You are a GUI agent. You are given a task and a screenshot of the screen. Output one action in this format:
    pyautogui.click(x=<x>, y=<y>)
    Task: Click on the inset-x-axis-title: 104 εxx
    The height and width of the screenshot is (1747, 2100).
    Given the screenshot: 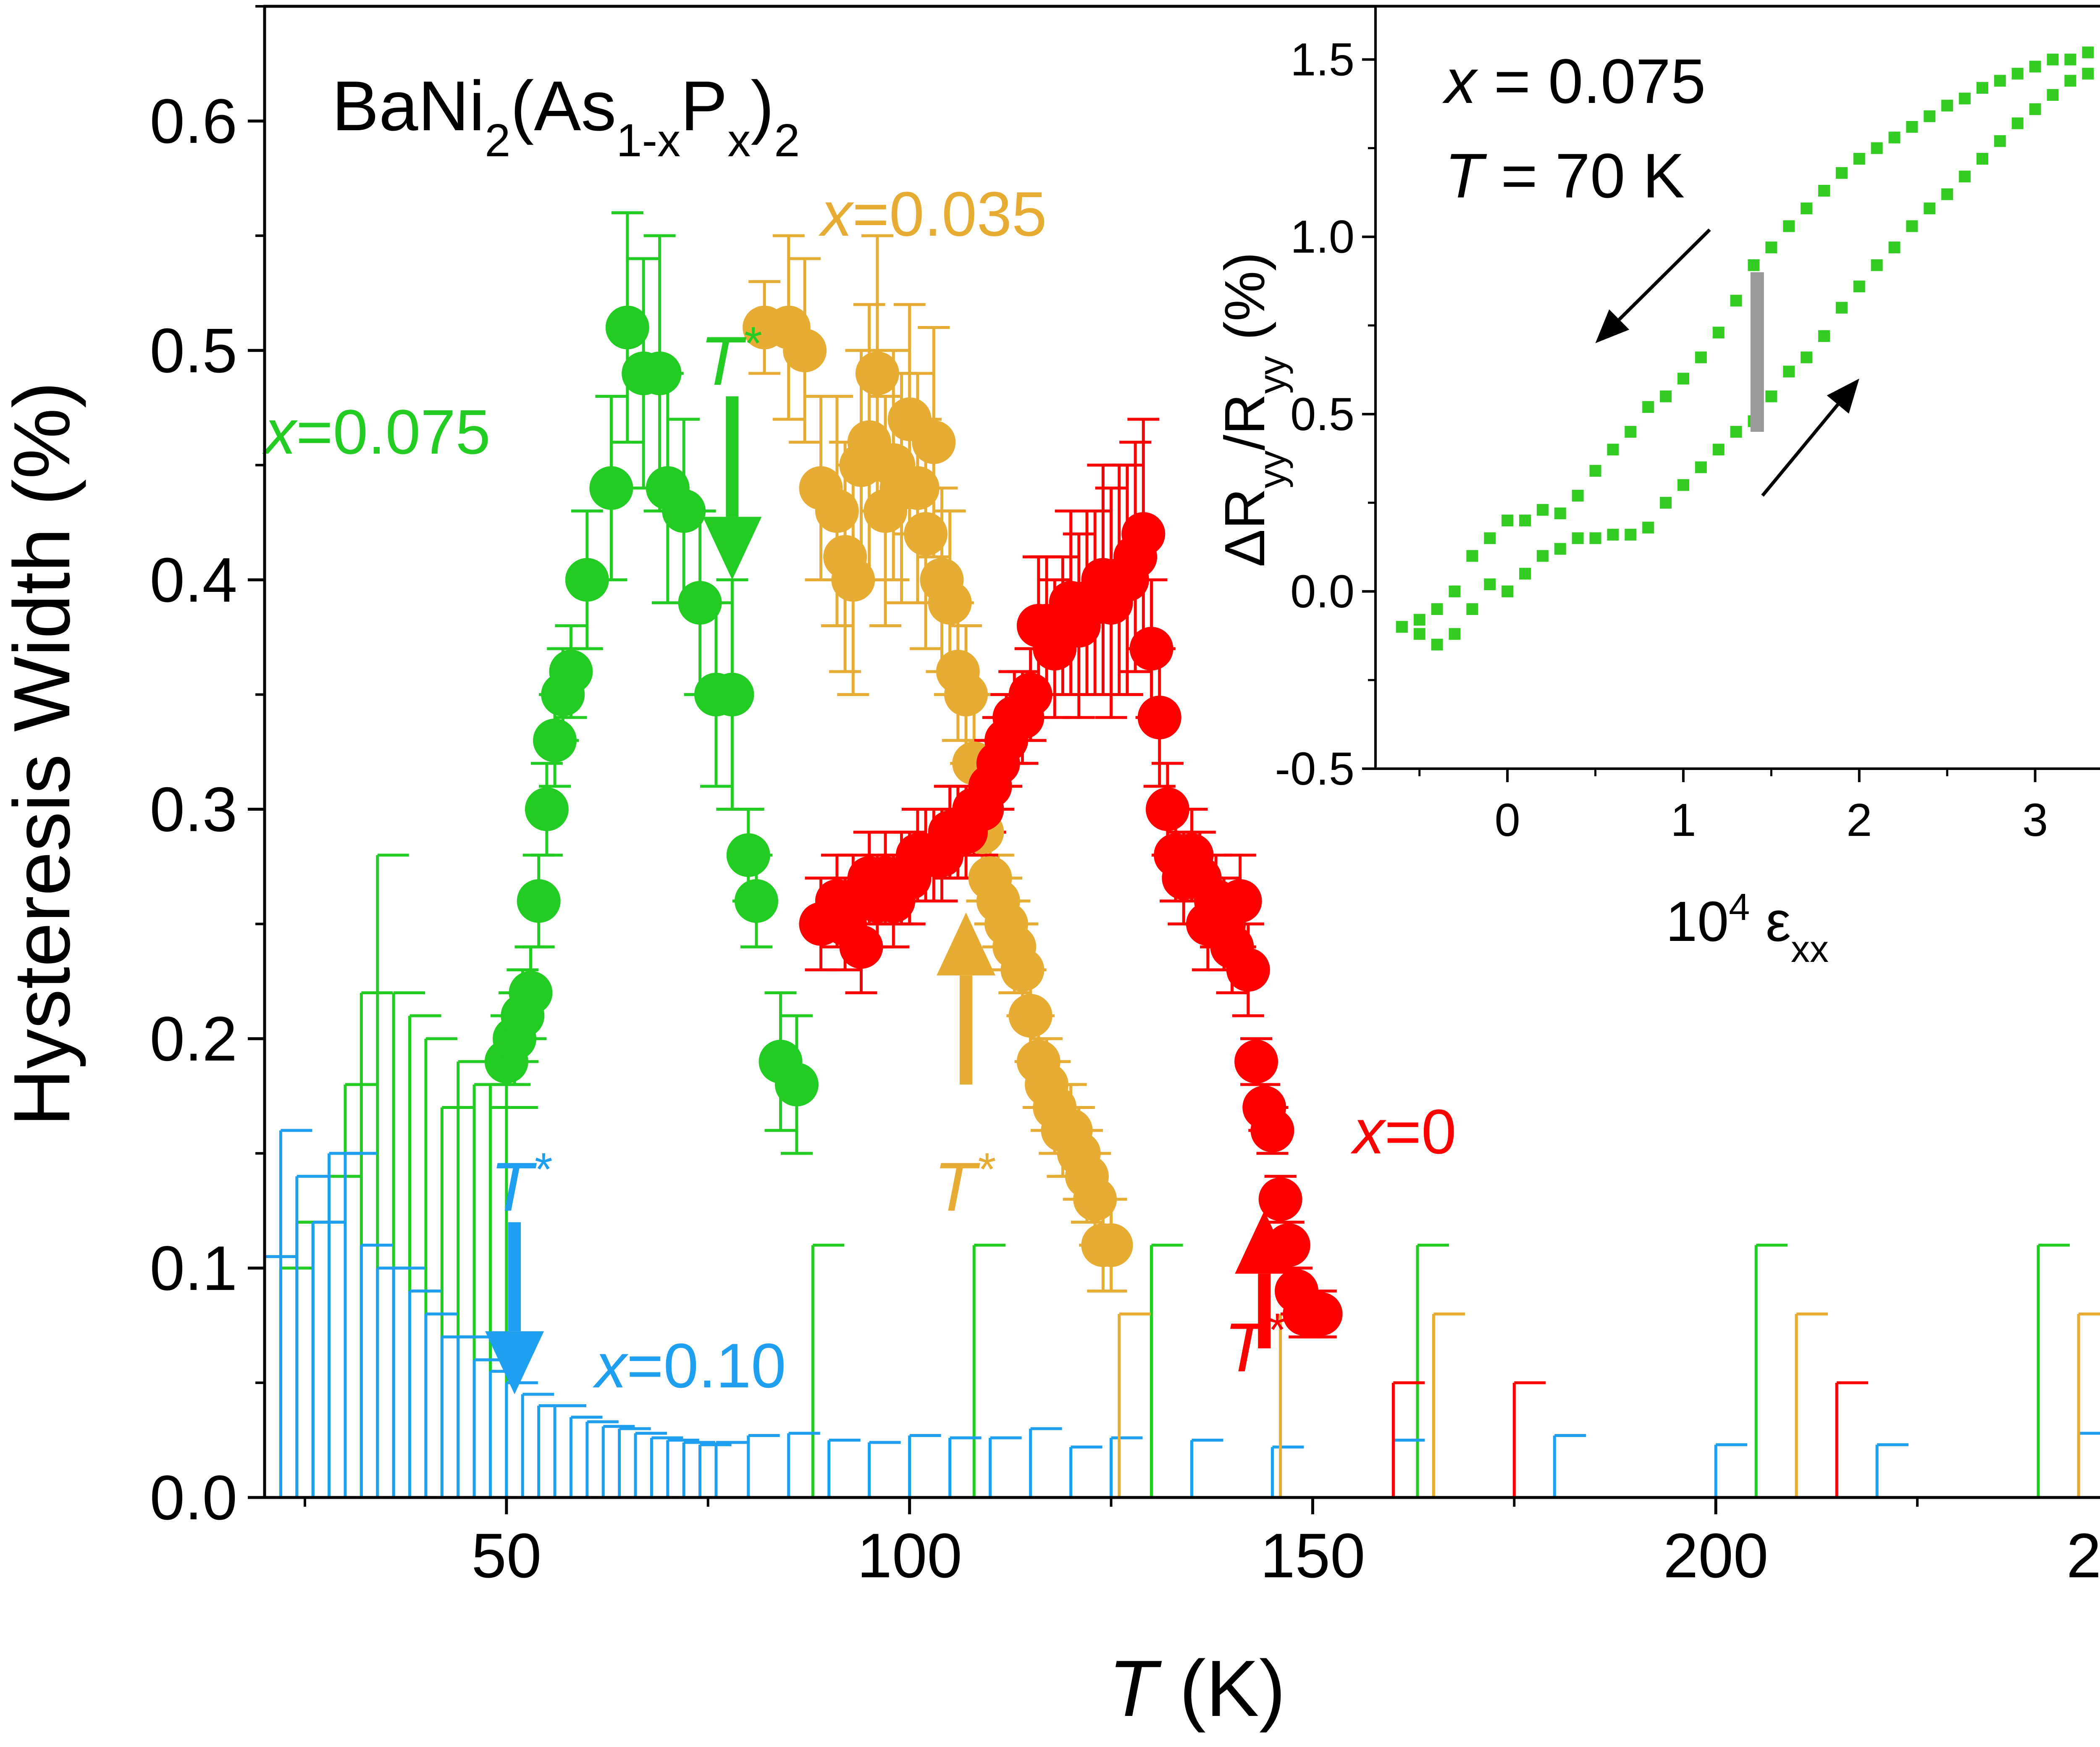 What is the action you would take?
    pyautogui.click(x=1747, y=928)
    